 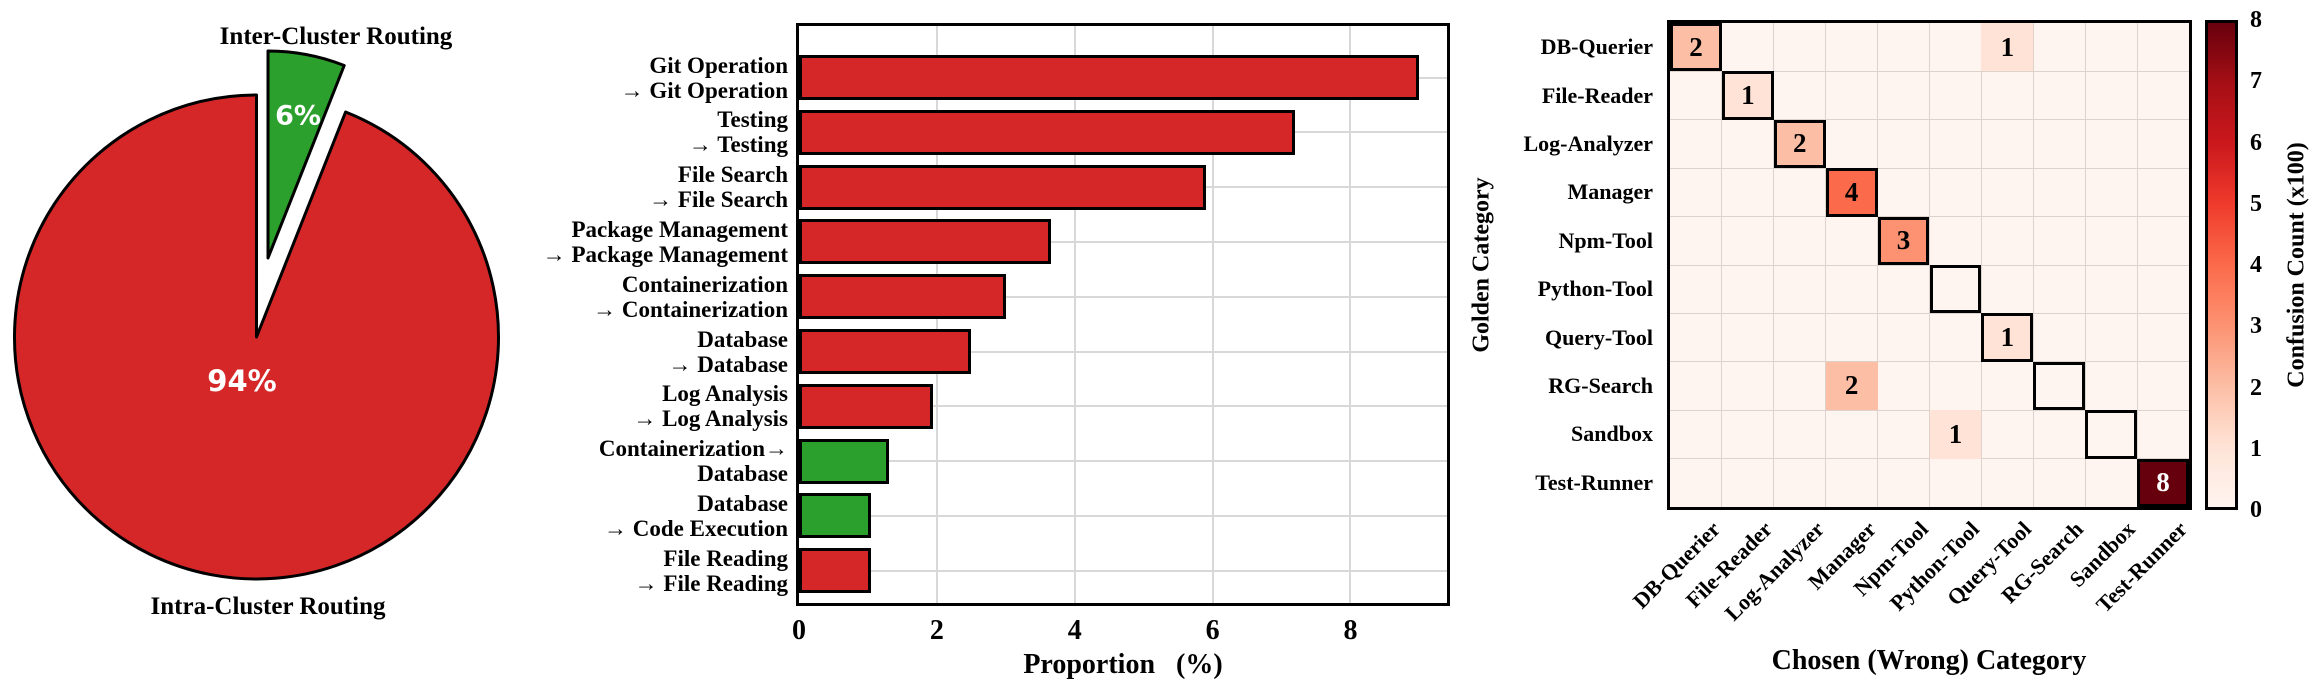 I want to click on heatmap-row-label-File-Reader: File-Reader, so click(x=1597, y=95).